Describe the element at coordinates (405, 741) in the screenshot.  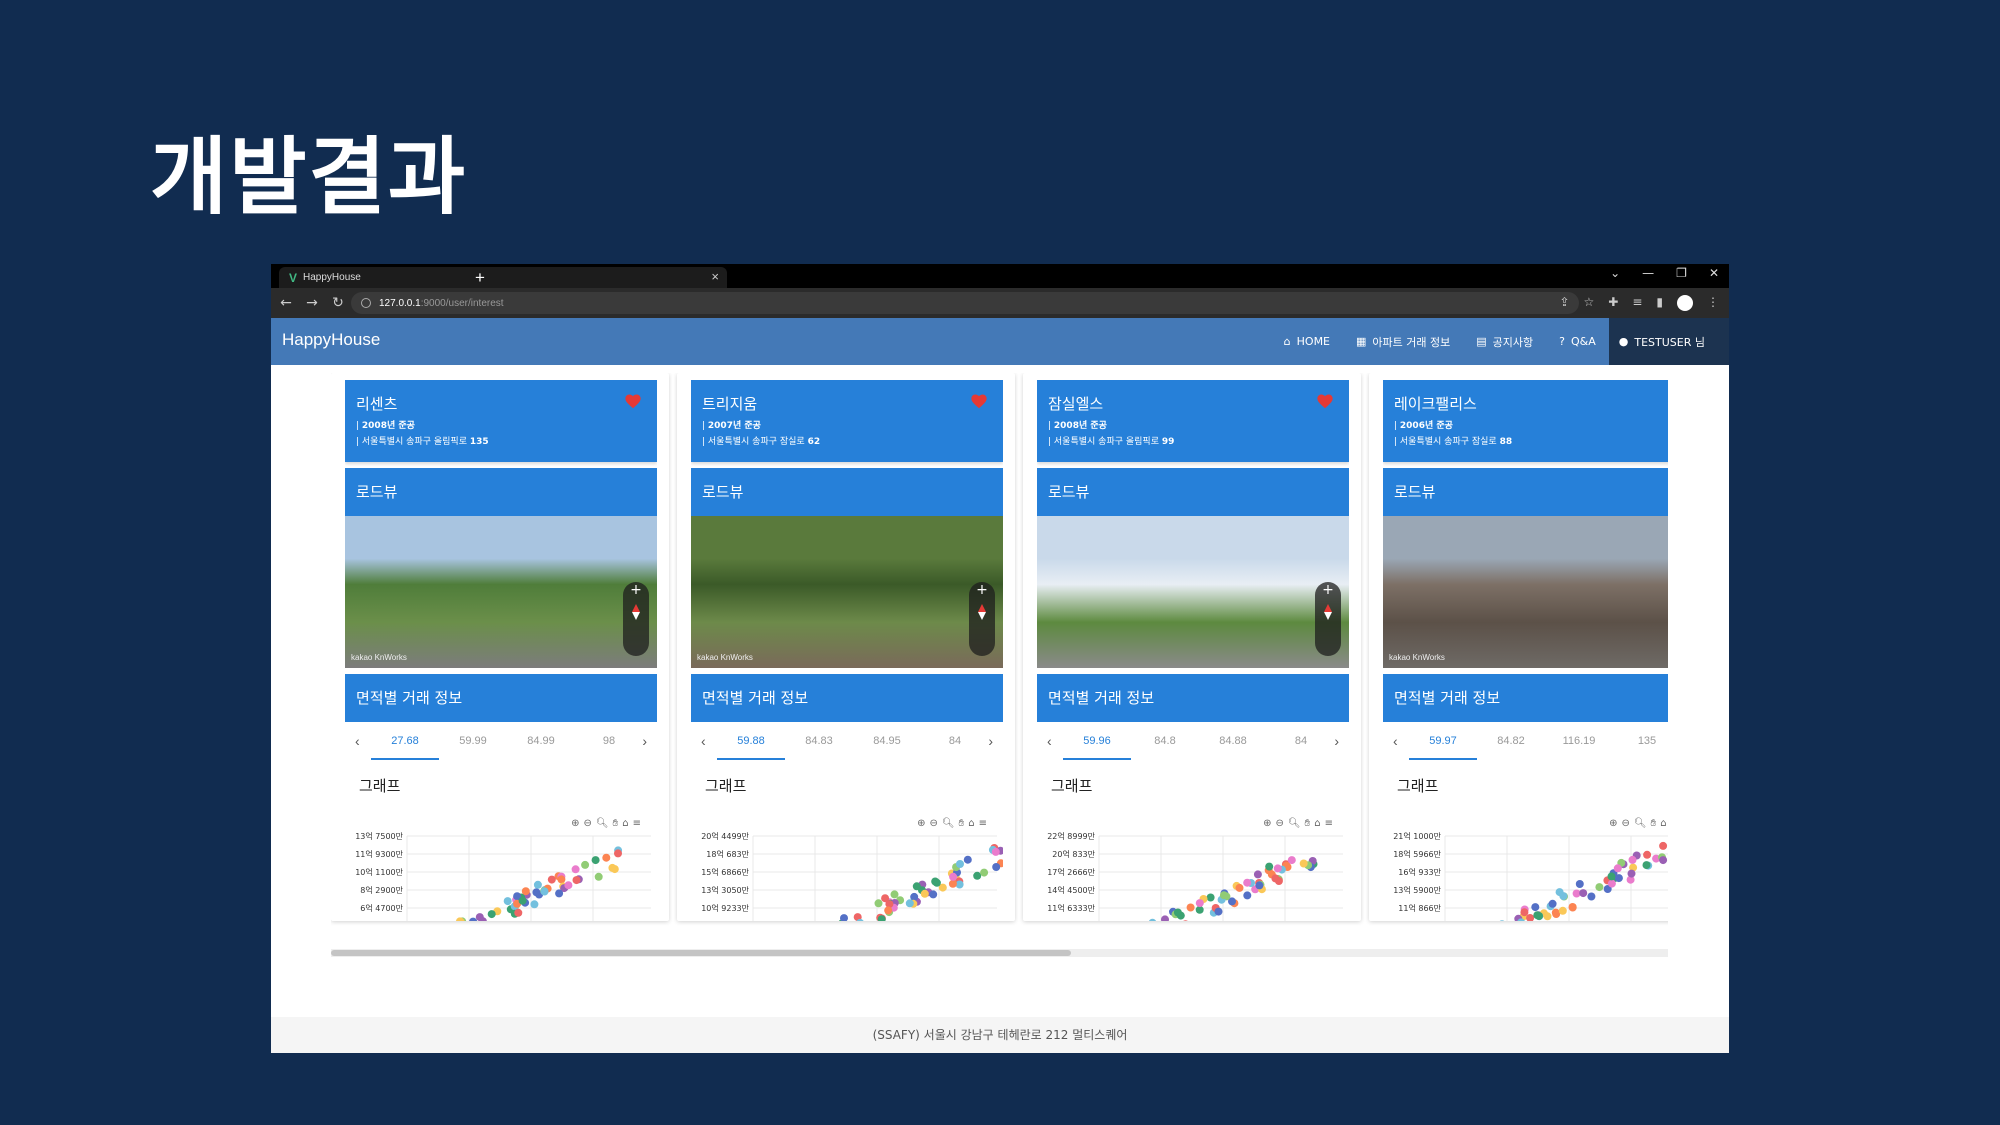
I see `size-tab: 27.68` at that location.